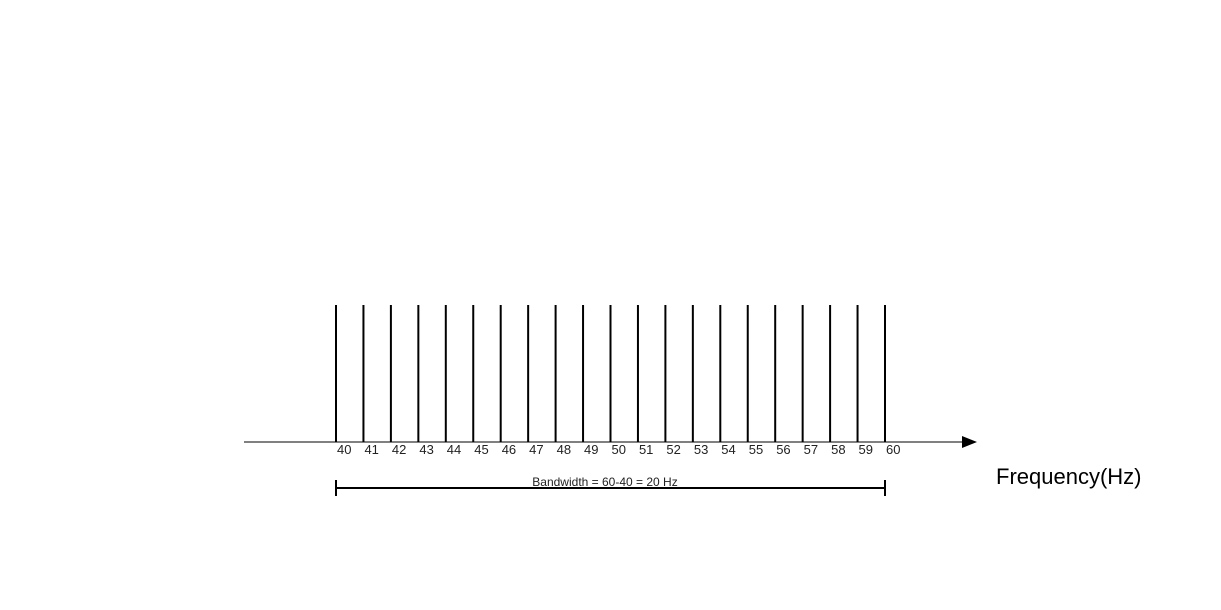 The height and width of the screenshot is (610, 1221). Describe the element at coordinates (344, 449) in the screenshot. I see `tick-label-40: 40` at that location.